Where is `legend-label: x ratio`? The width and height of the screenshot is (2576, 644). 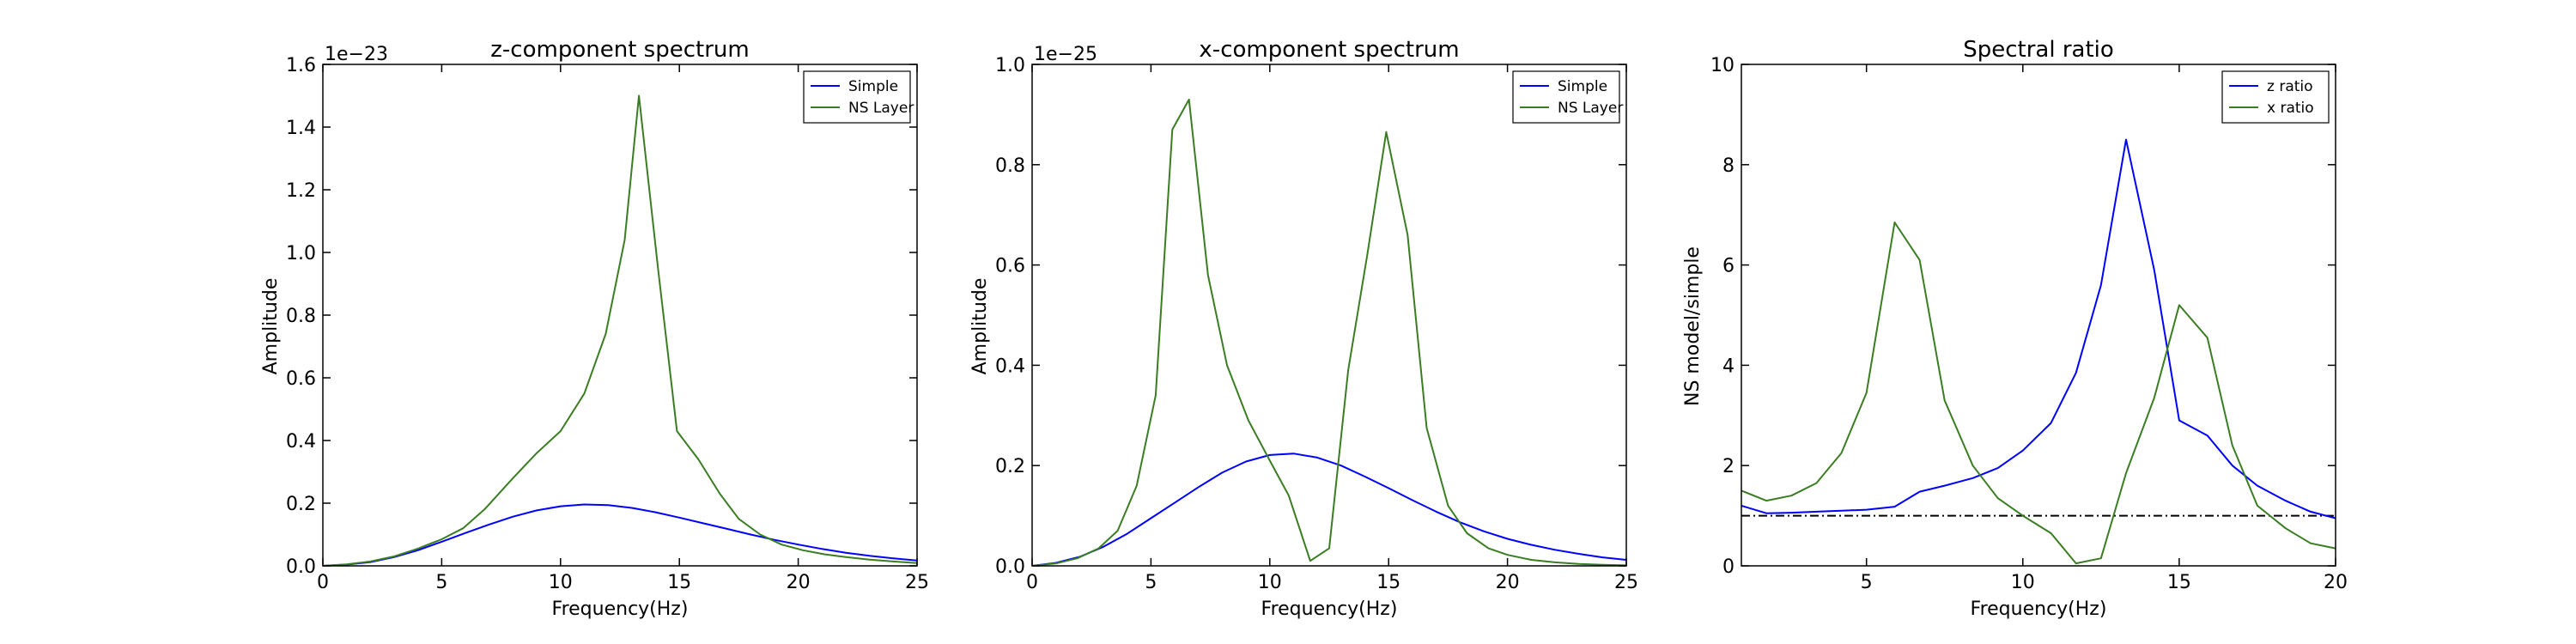 legend-label: x ratio is located at coordinates (2290, 109).